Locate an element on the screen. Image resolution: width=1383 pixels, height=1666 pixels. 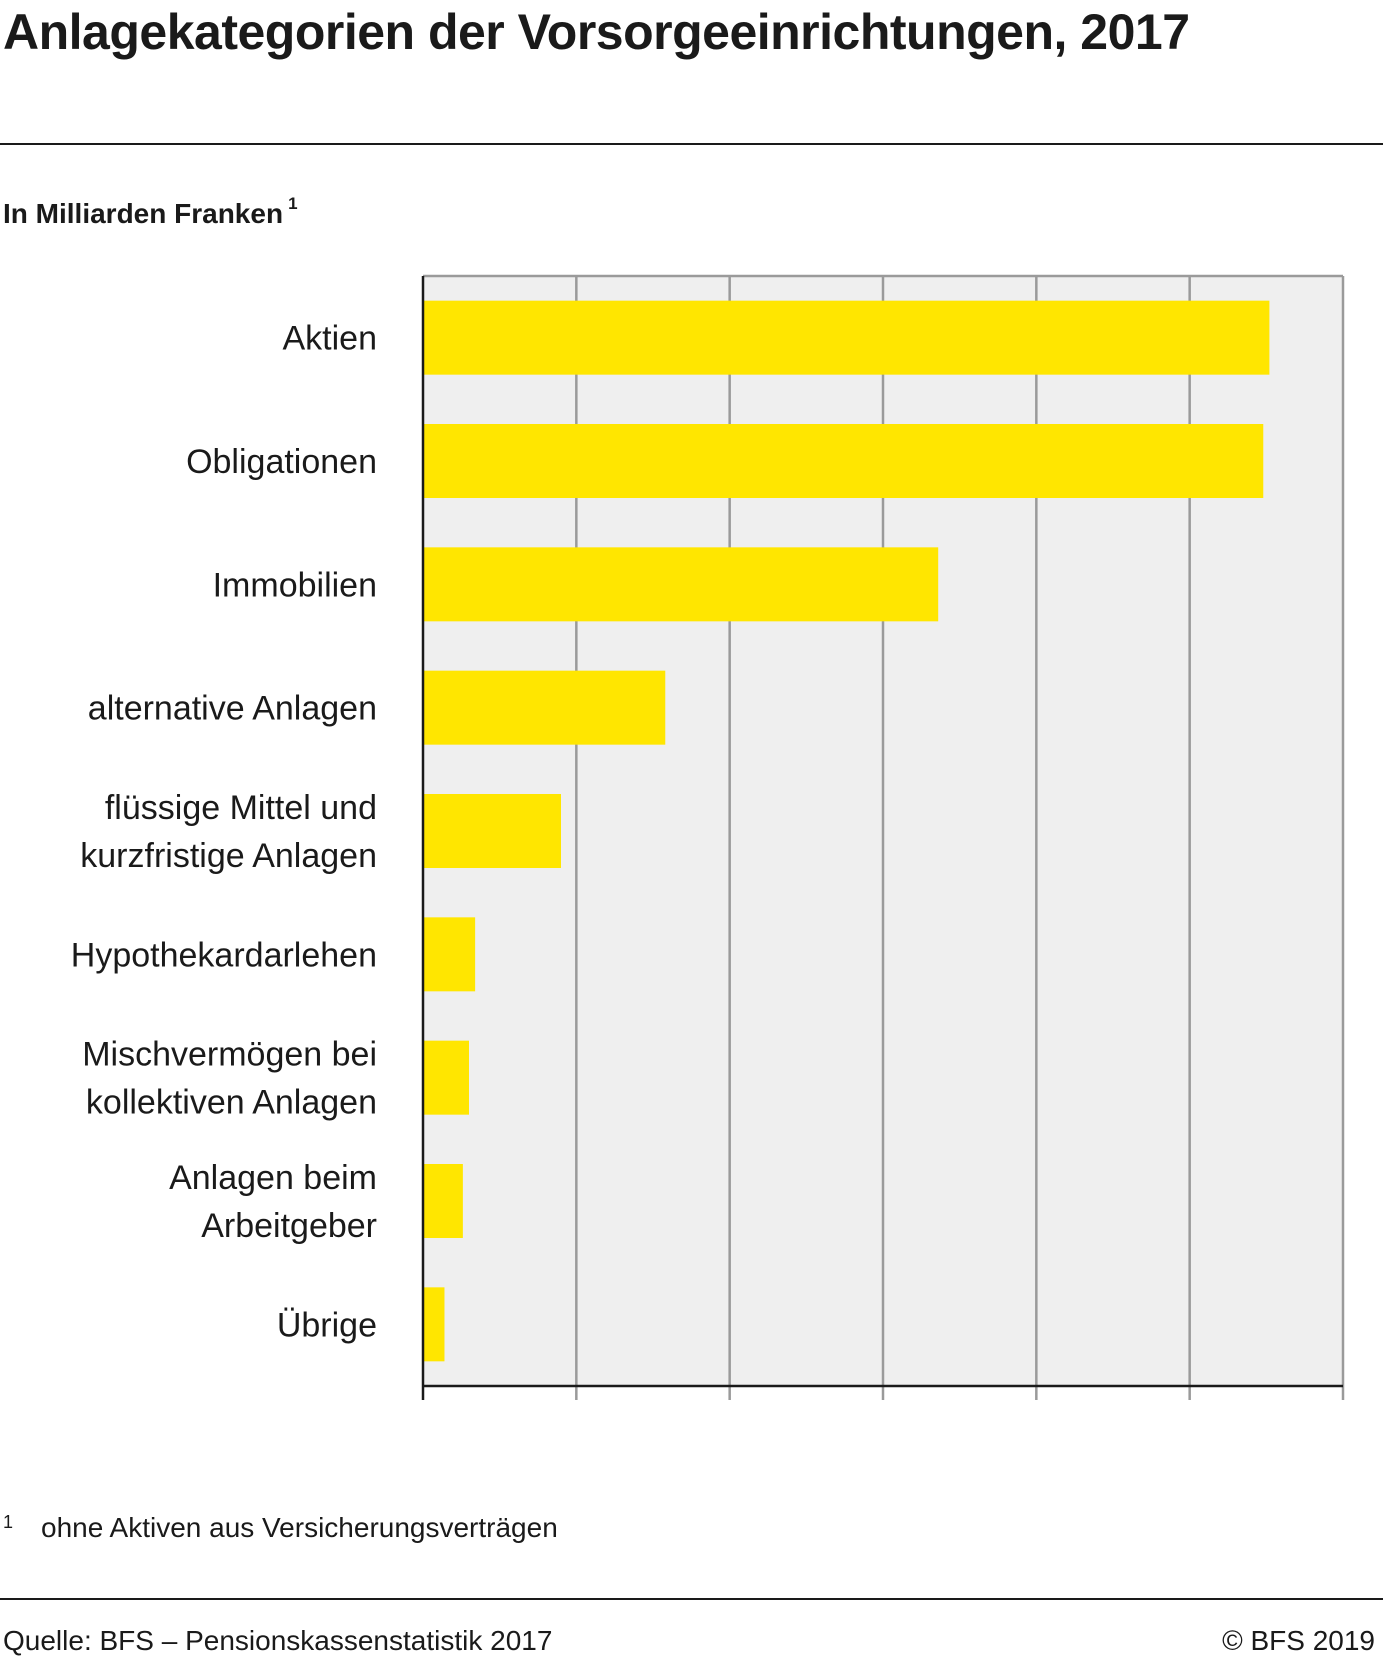
footer-divider is located at coordinates (691, 1599).